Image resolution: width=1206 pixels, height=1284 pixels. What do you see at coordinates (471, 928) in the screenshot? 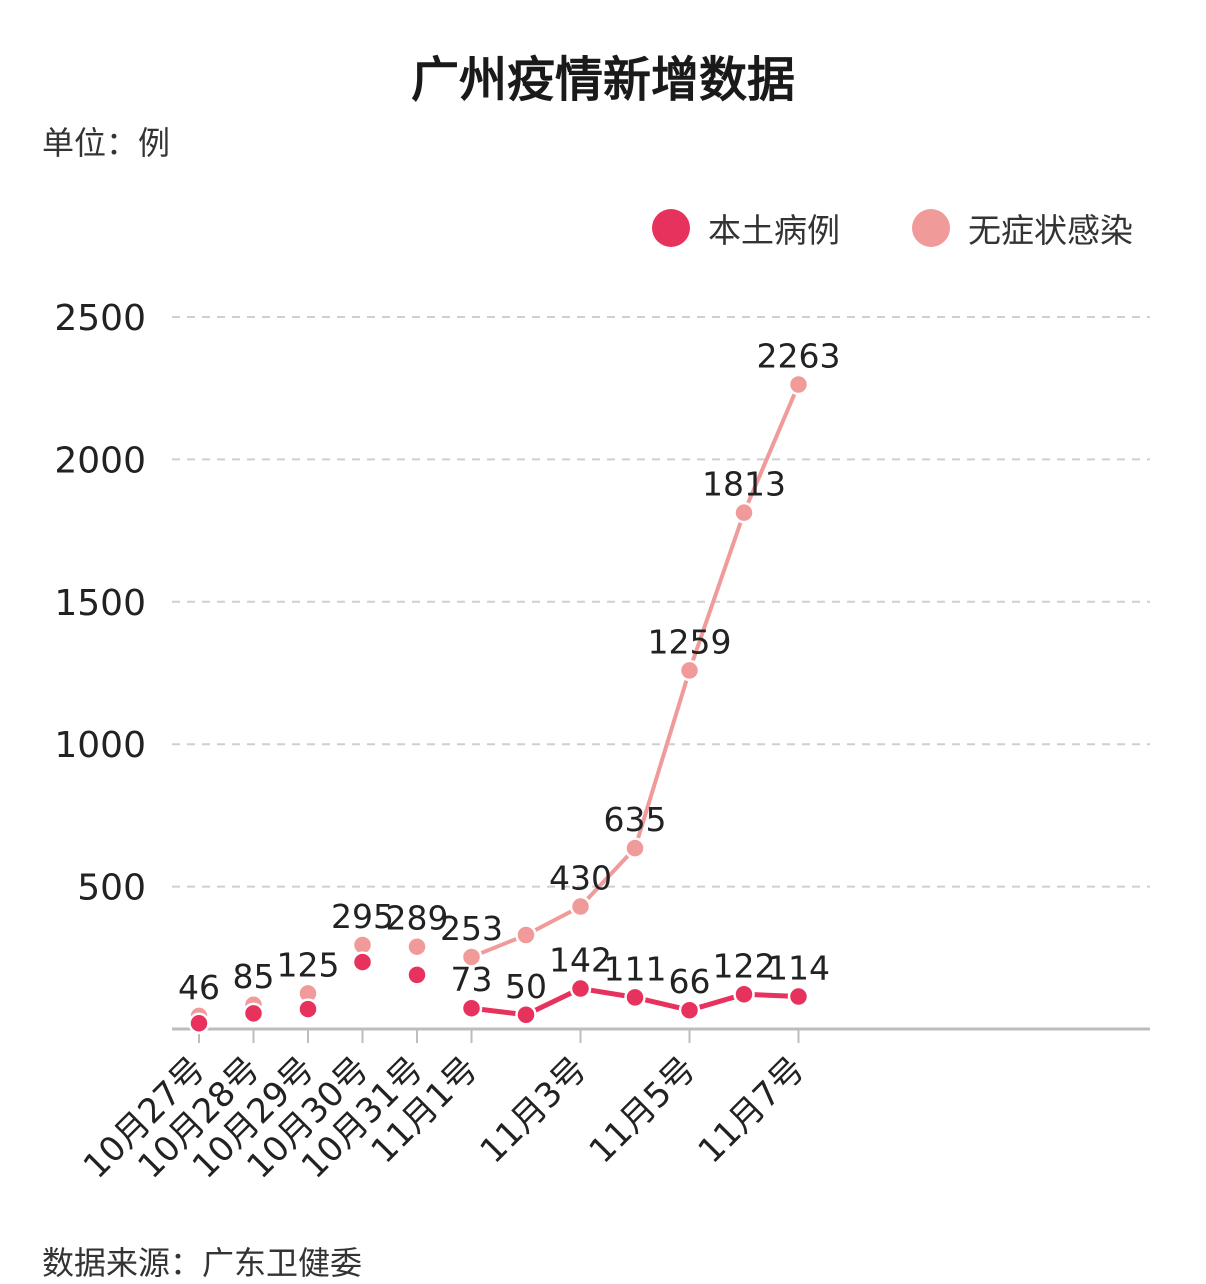
I see `data-label-asymptomatic: 253` at bounding box center [471, 928].